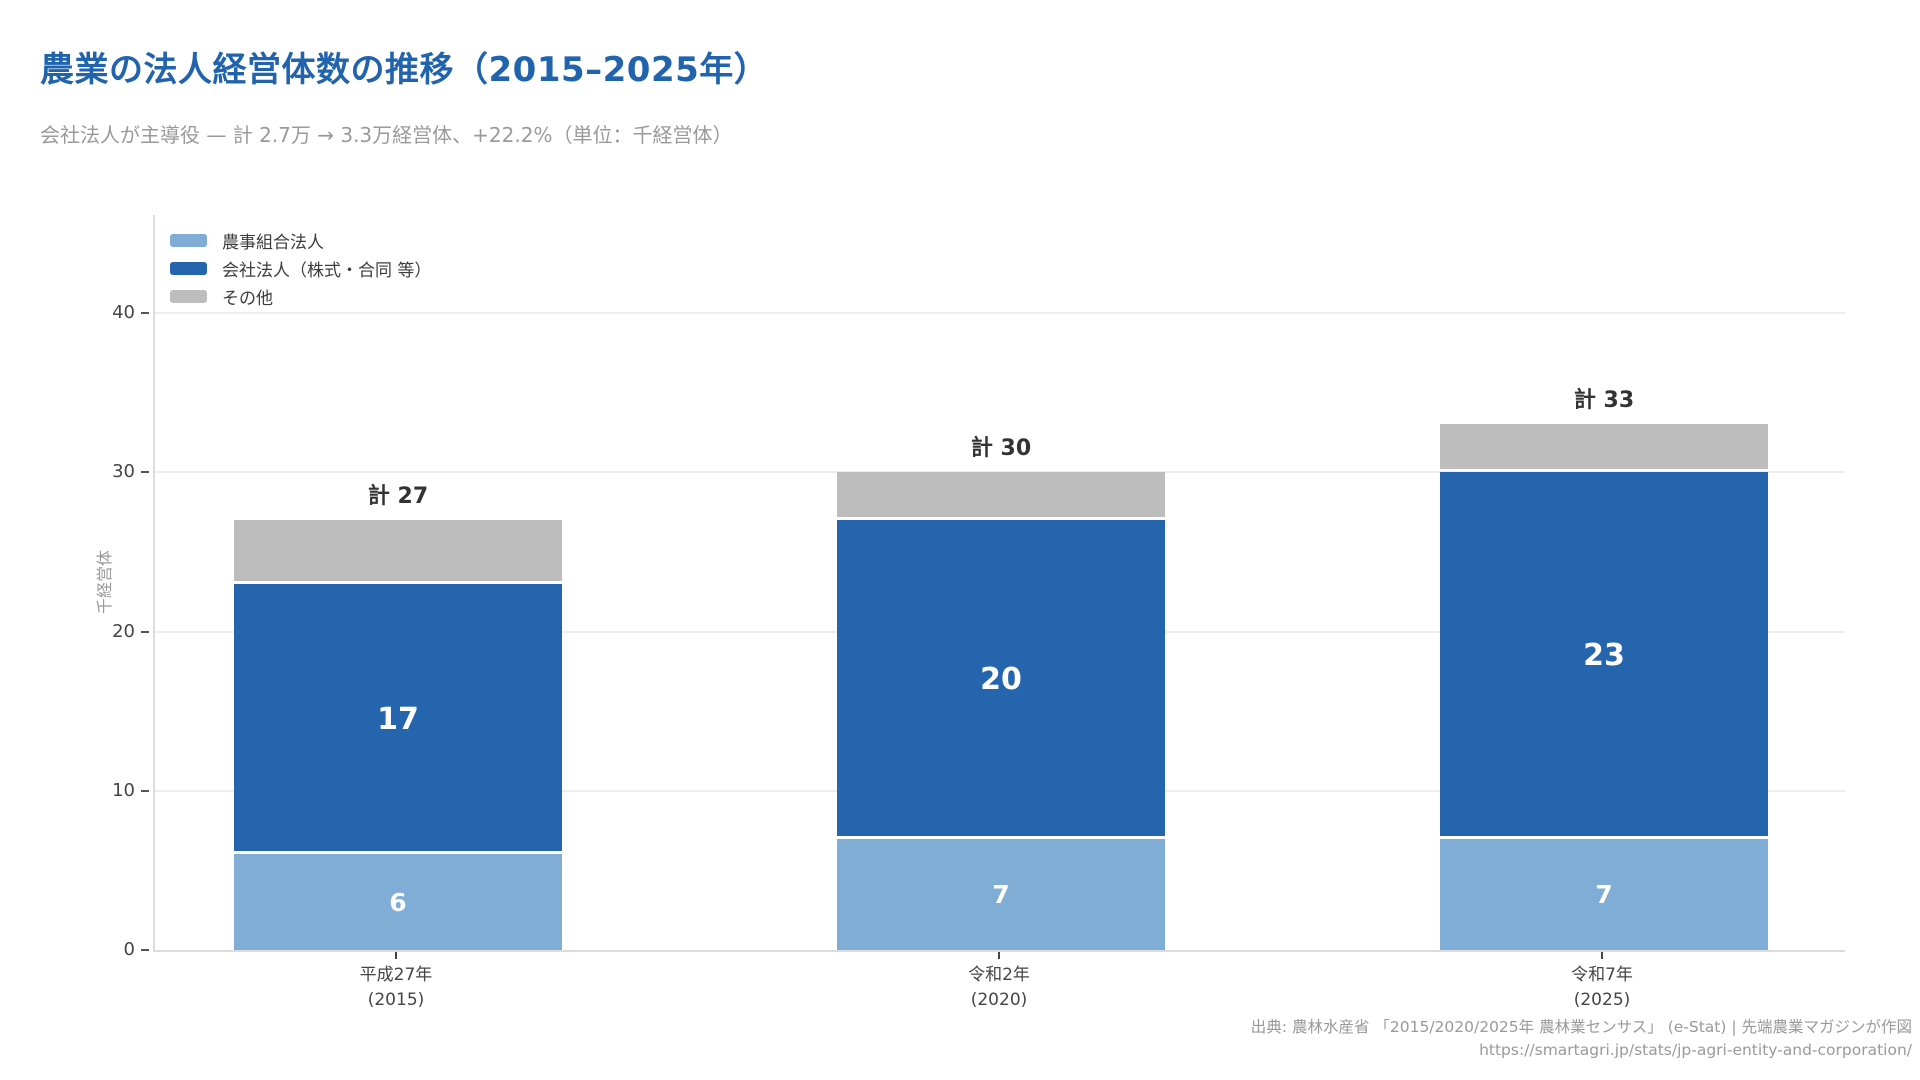  I want to click on y-tick-label: 10, so click(123, 790).